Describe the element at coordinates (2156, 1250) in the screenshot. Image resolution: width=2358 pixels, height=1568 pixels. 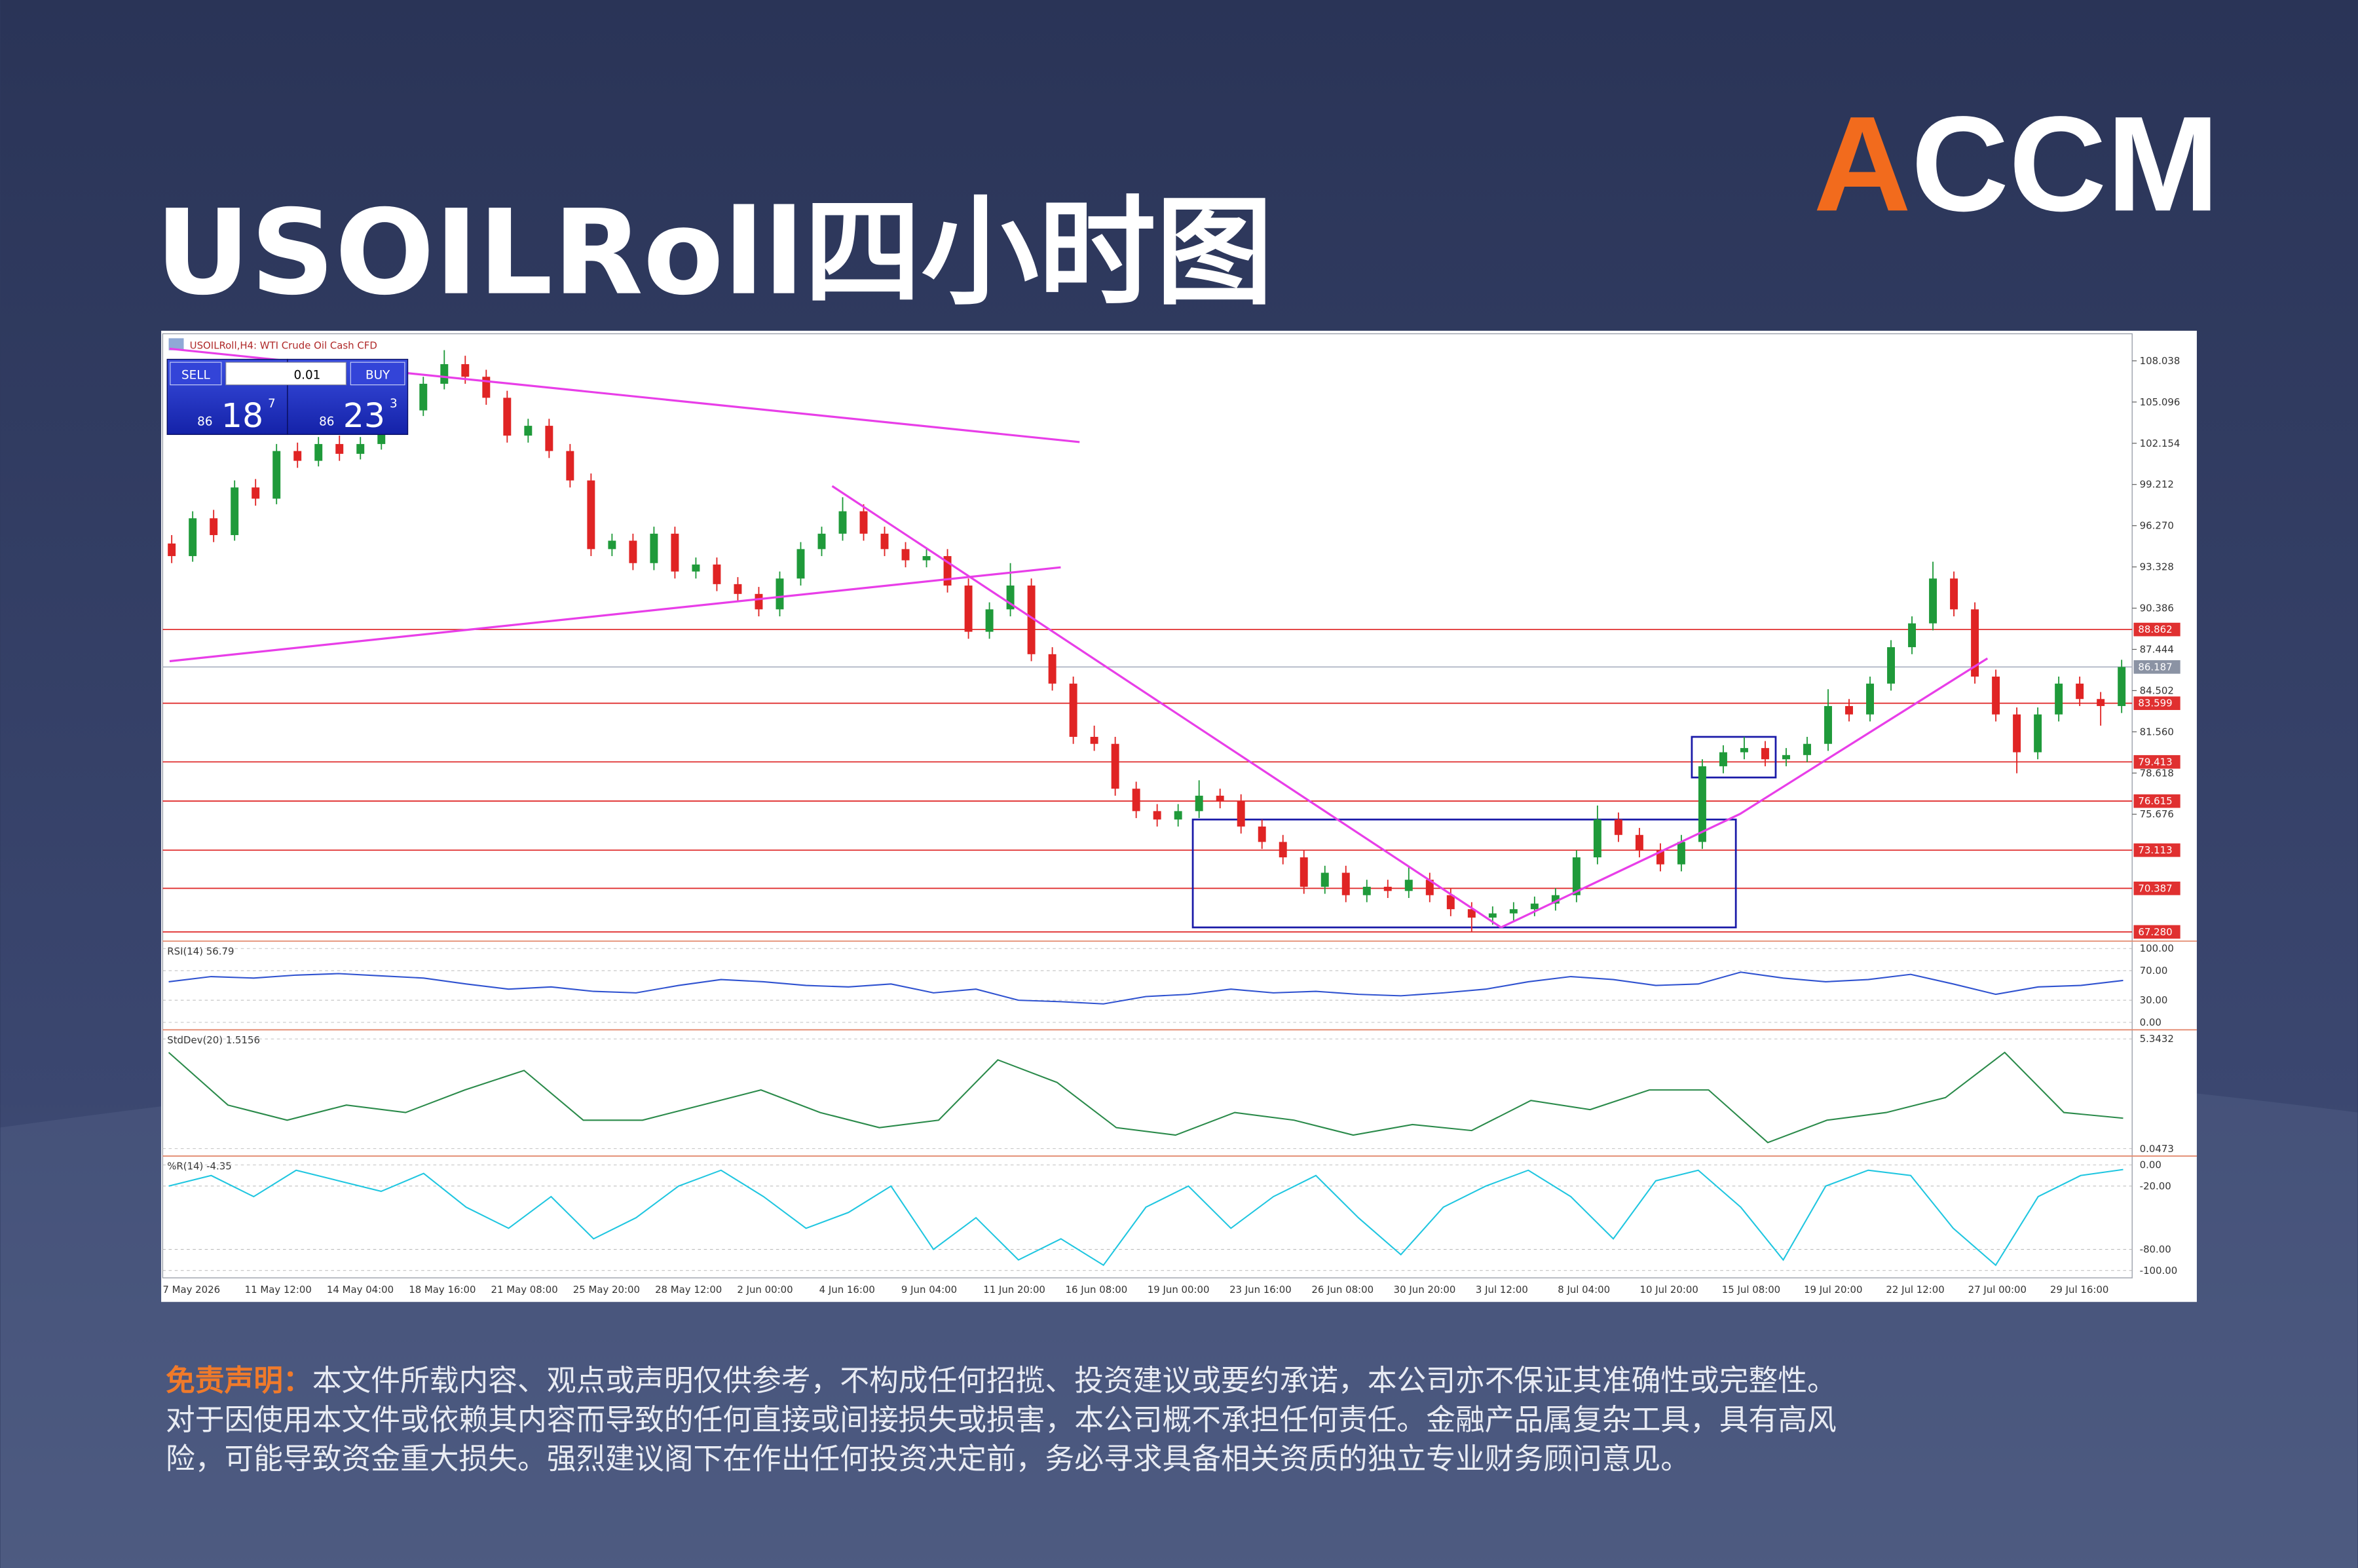
I see `indicator-tick-label: -80.00` at that location.